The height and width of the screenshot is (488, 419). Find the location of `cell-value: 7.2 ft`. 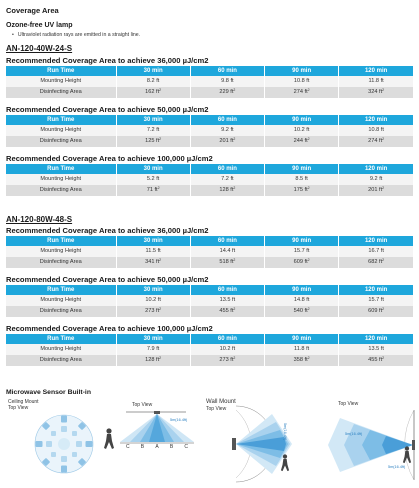

cell-value: 7.2 ft is located at coordinates (153, 130).